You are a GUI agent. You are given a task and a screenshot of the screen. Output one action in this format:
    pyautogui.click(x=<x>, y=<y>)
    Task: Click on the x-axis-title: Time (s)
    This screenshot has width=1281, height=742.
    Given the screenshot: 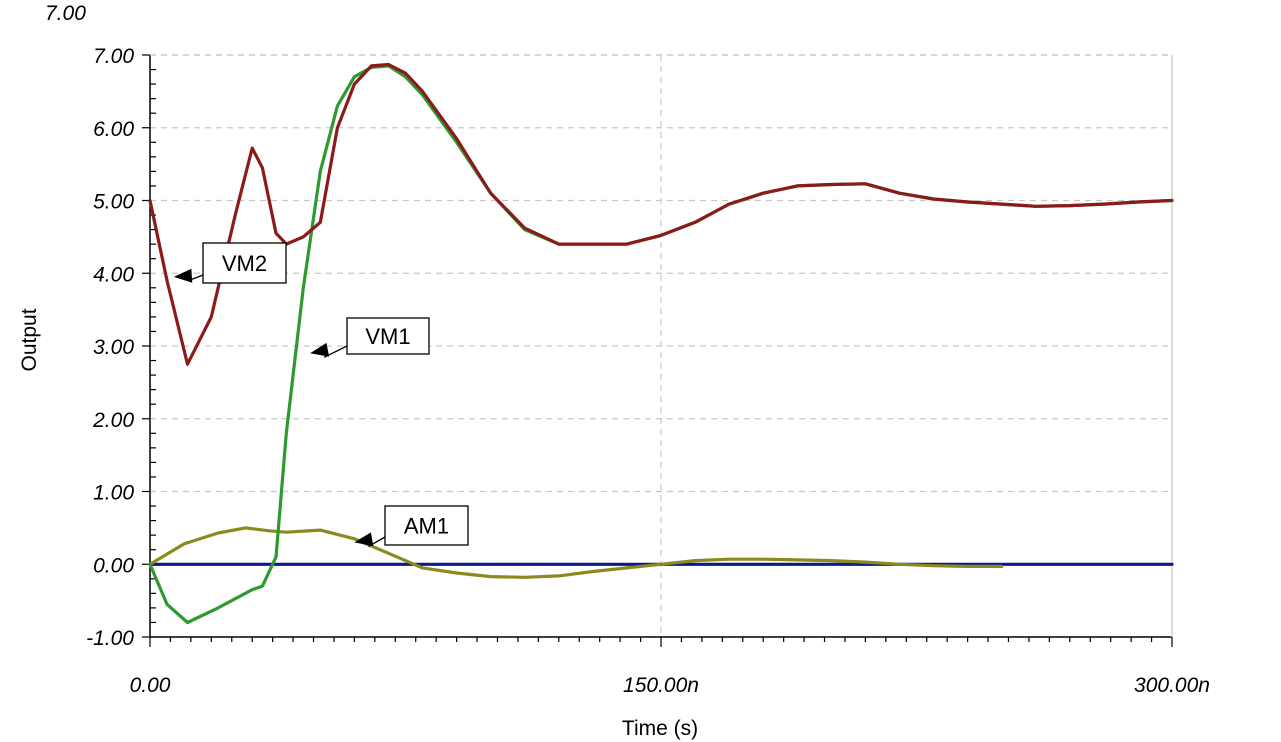 What is the action you would take?
    pyautogui.click(x=660, y=728)
    